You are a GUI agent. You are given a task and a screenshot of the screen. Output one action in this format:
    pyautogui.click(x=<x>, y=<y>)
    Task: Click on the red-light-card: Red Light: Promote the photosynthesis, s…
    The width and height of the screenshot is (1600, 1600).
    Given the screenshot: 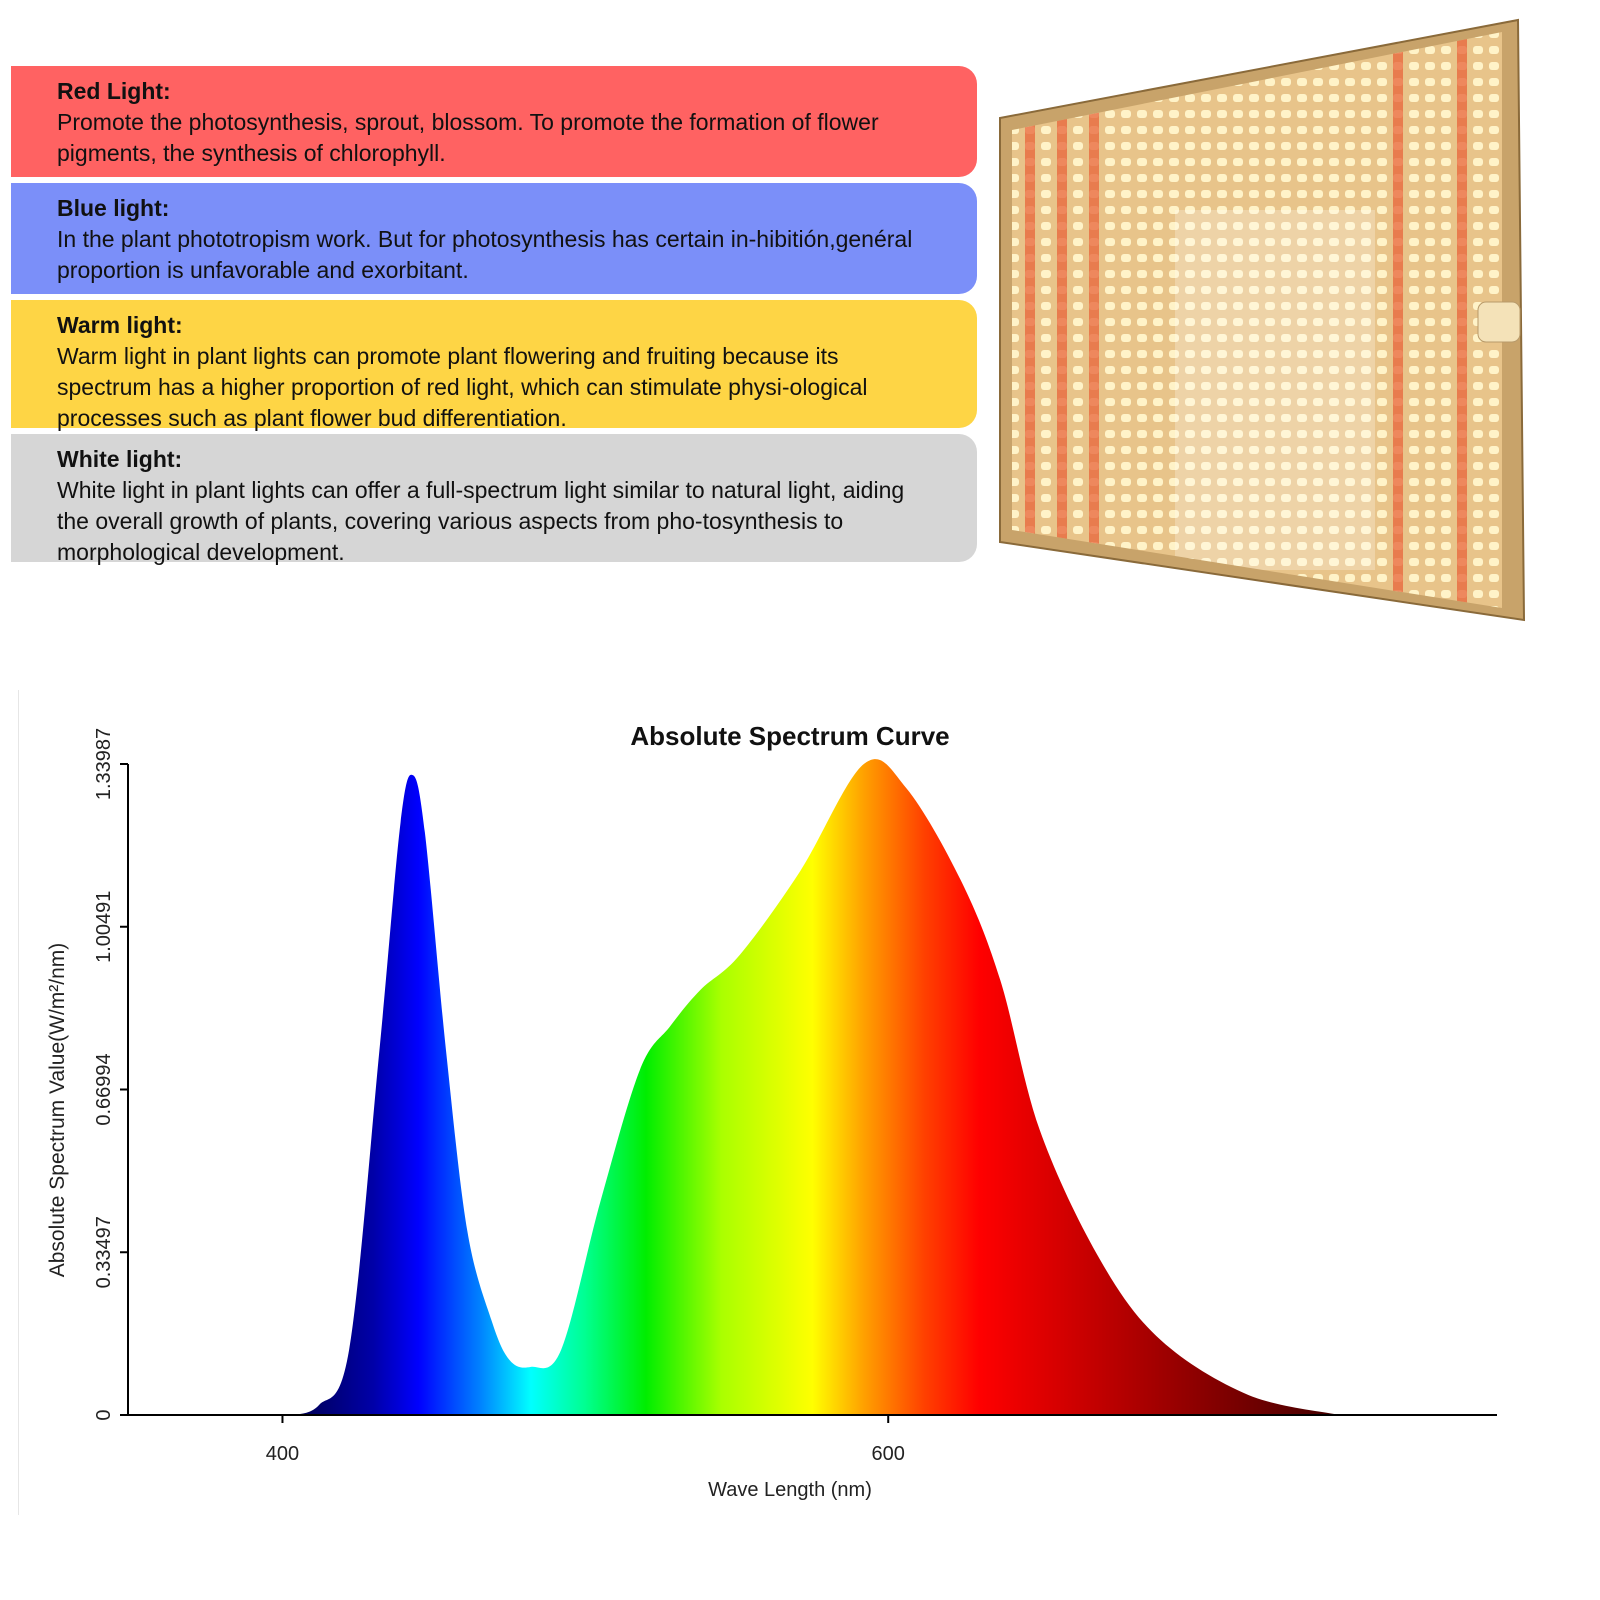 What is the action you would take?
    pyautogui.click(x=494, y=121)
    